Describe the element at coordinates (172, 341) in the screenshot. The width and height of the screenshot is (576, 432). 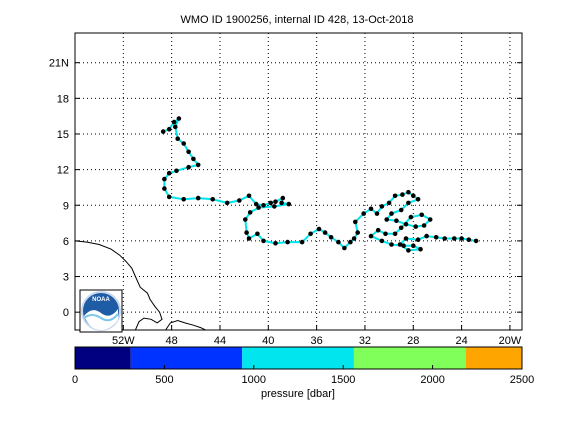
I see `lon-tick-label: 48` at that location.